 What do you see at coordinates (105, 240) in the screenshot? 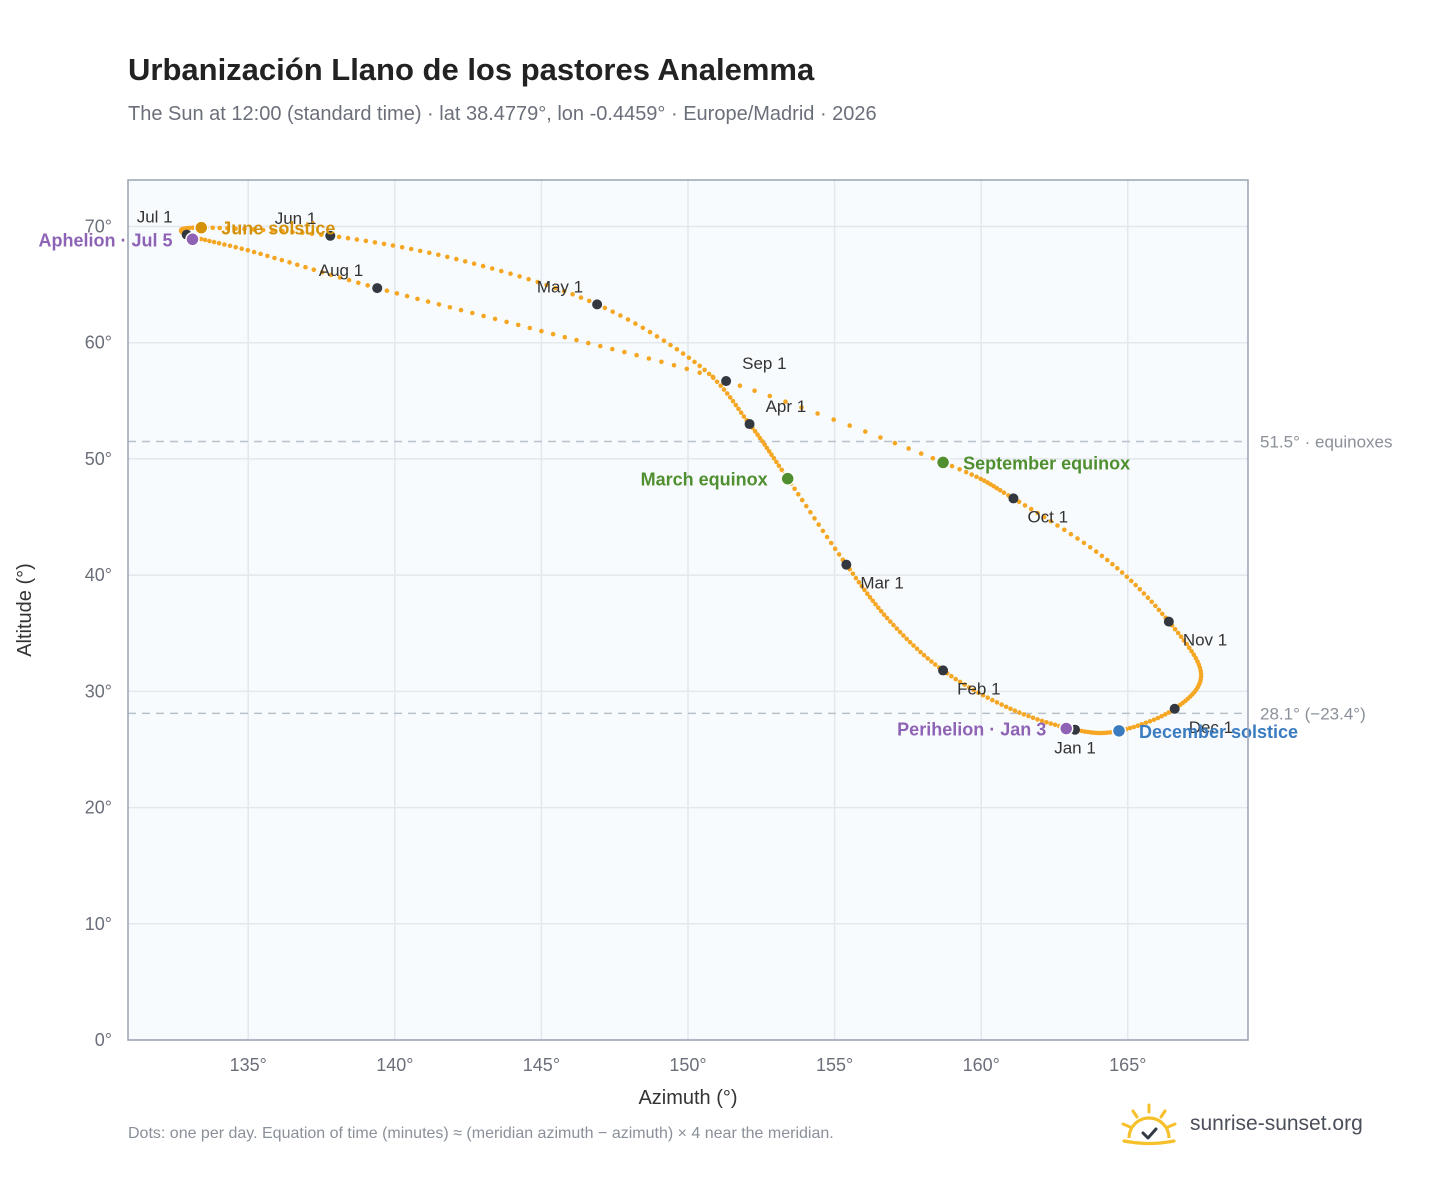
I see `event-marker-label: Aphelion · Jul 5` at bounding box center [105, 240].